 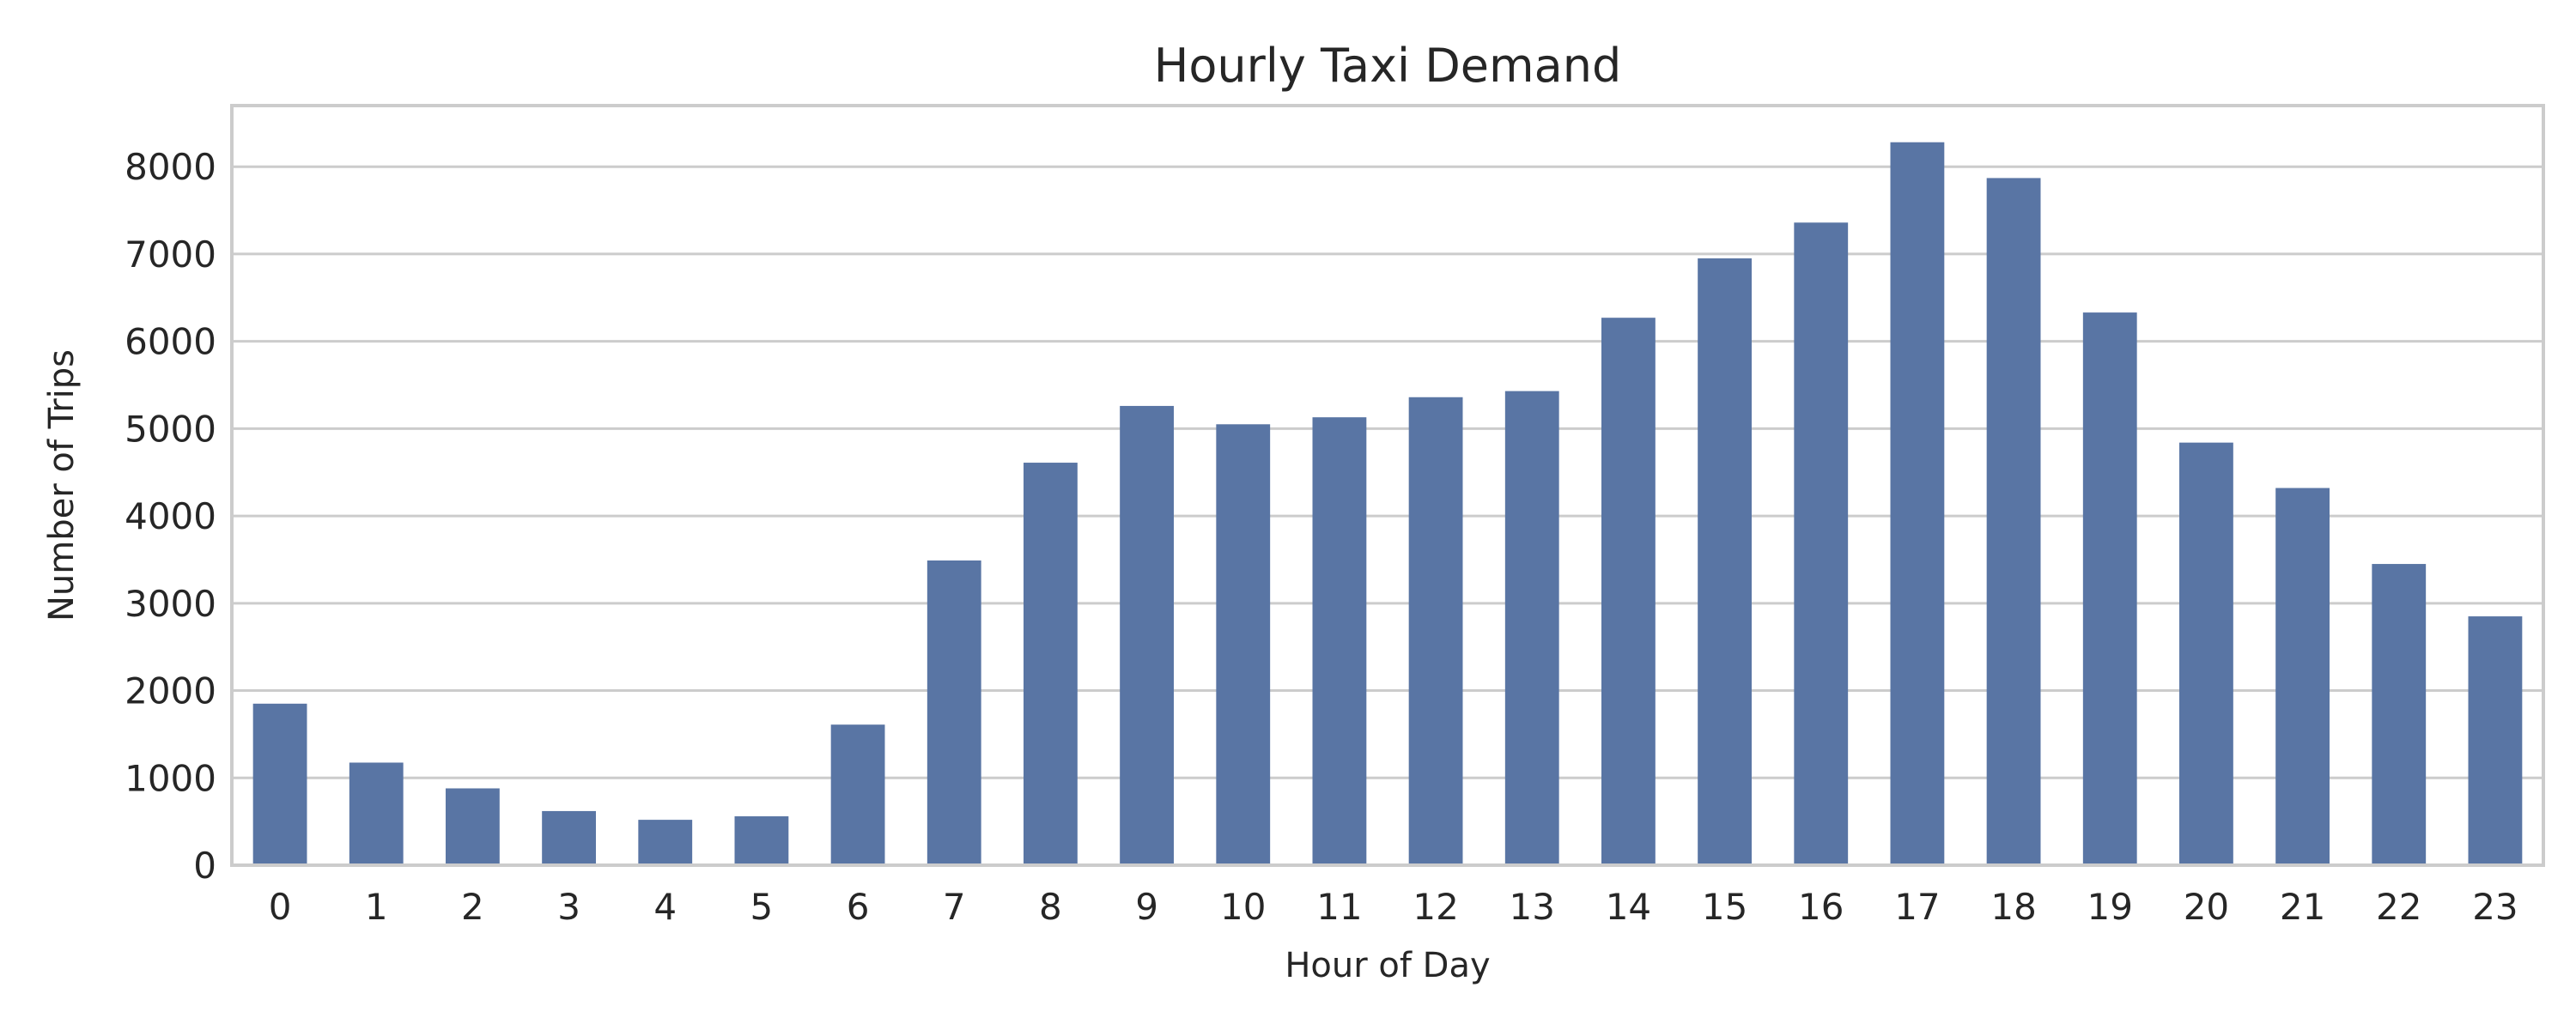 I want to click on x-tick-label-20: 20, so click(x=2207, y=907).